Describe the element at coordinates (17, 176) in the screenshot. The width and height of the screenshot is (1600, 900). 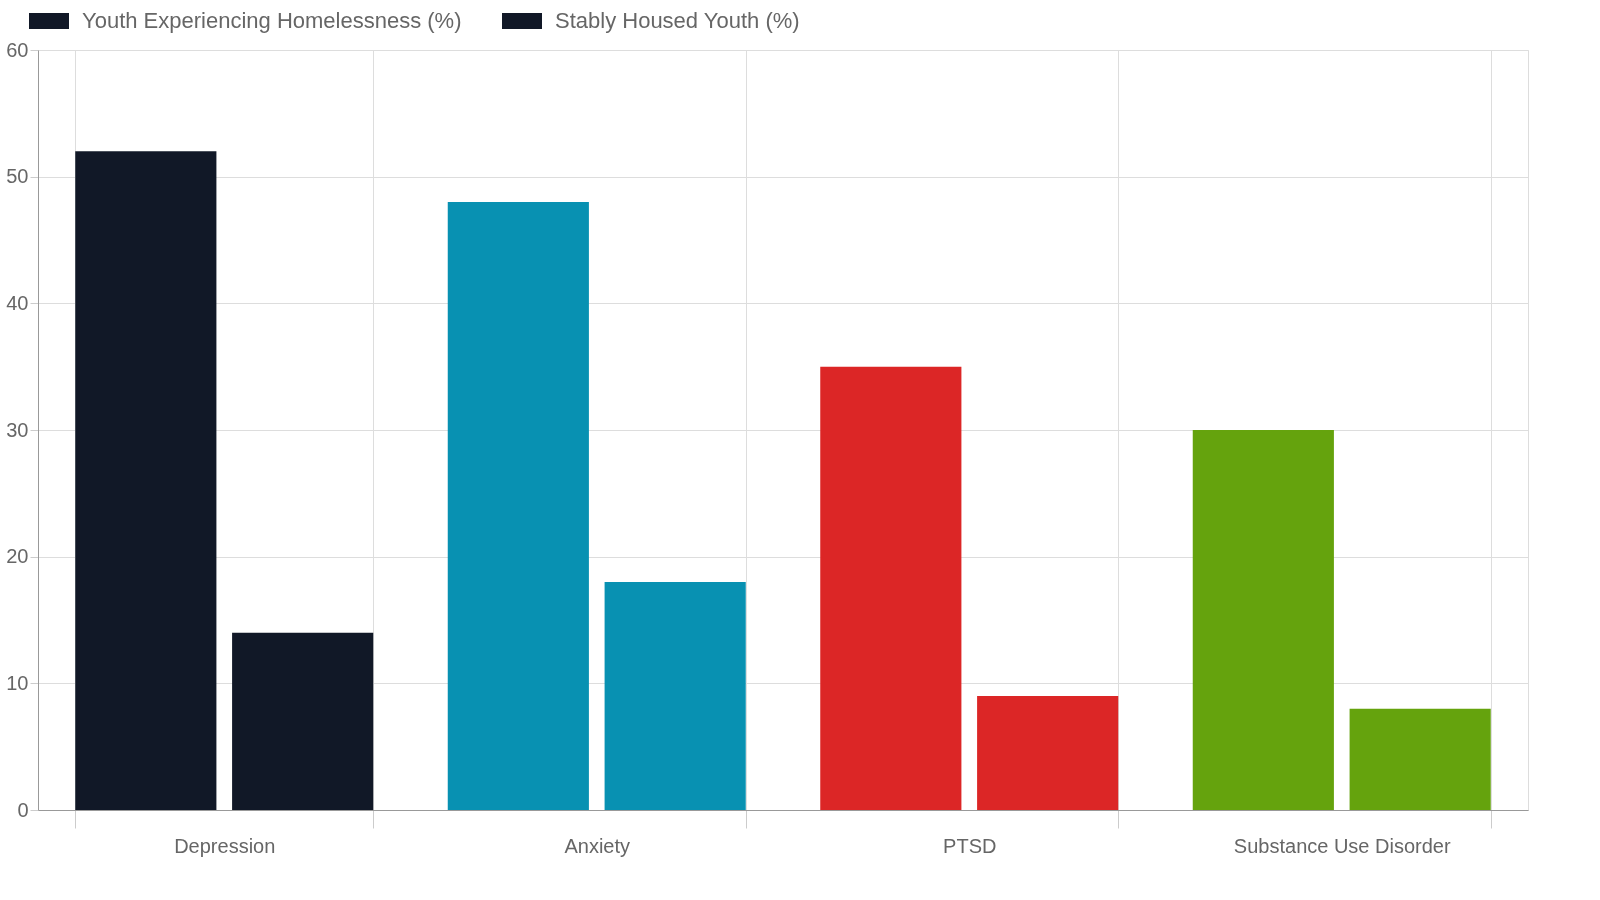
I see `y-tick-label: 50` at that location.